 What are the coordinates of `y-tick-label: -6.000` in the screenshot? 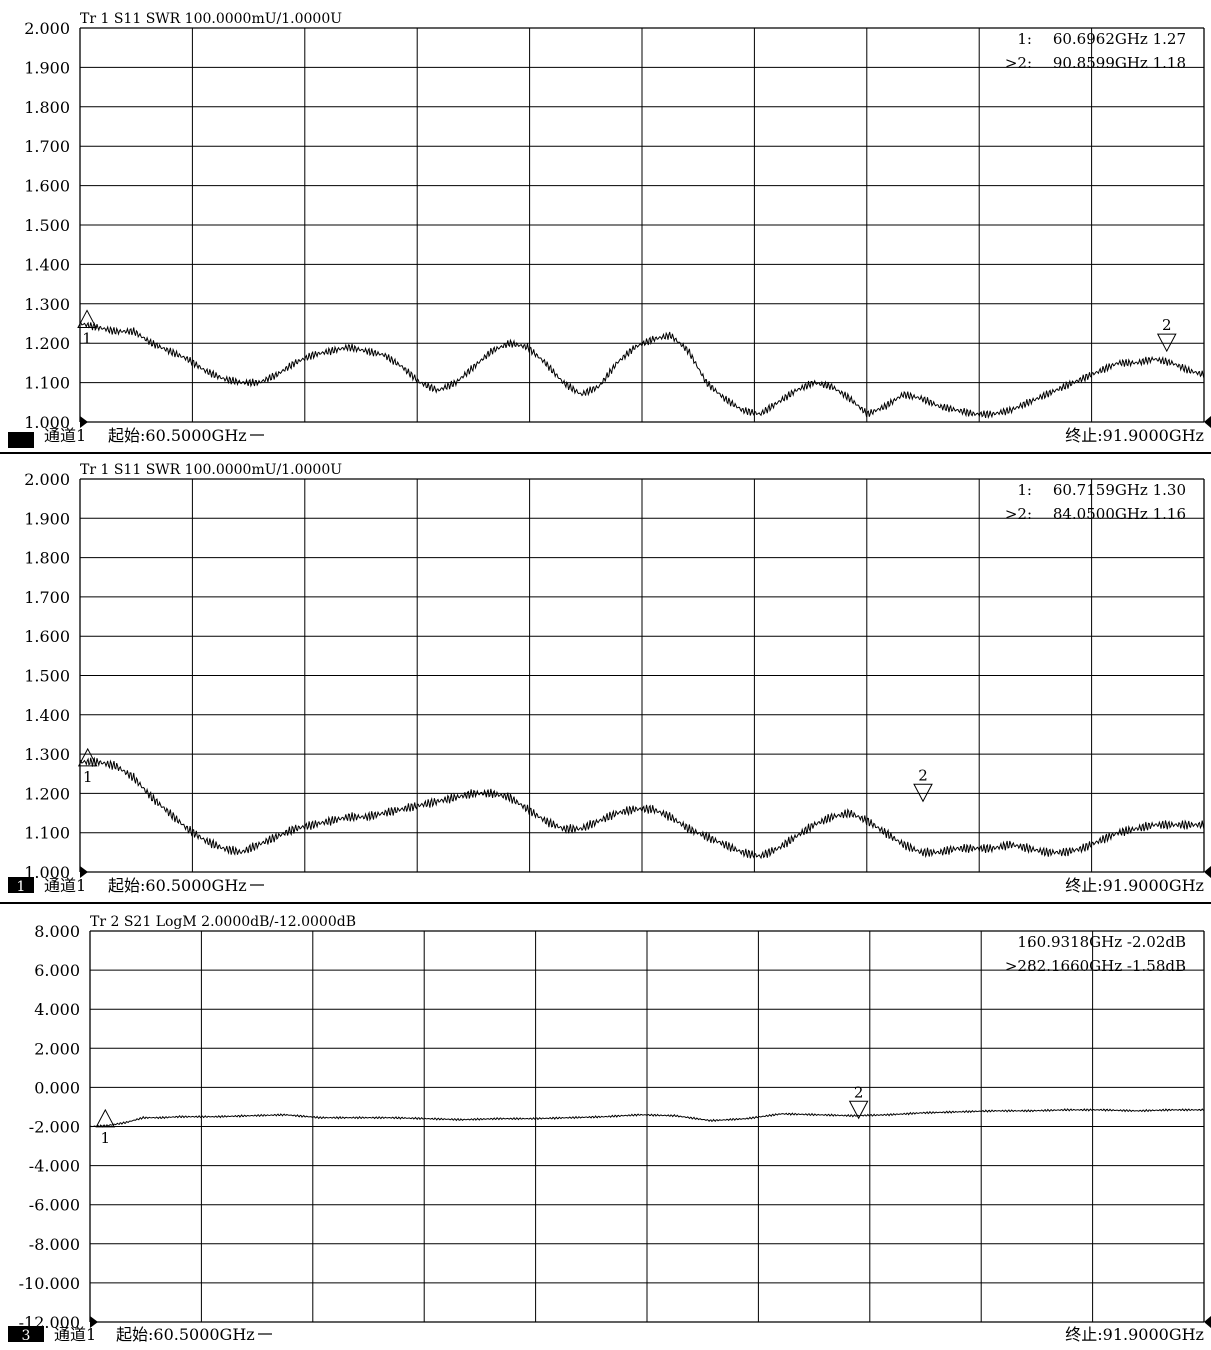 It's located at (54, 1205).